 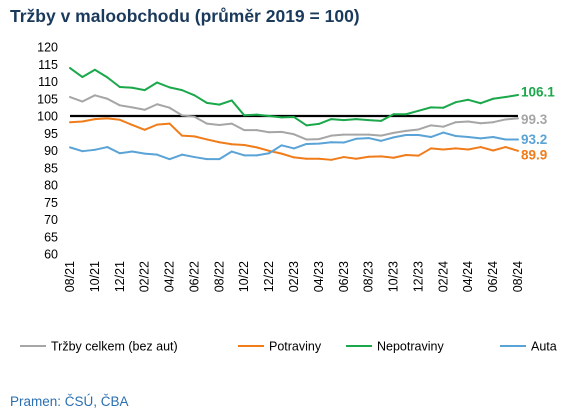 What do you see at coordinates (418, 276) in the screenshot?
I see `x-tick-label: 12/23` at bounding box center [418, 276].